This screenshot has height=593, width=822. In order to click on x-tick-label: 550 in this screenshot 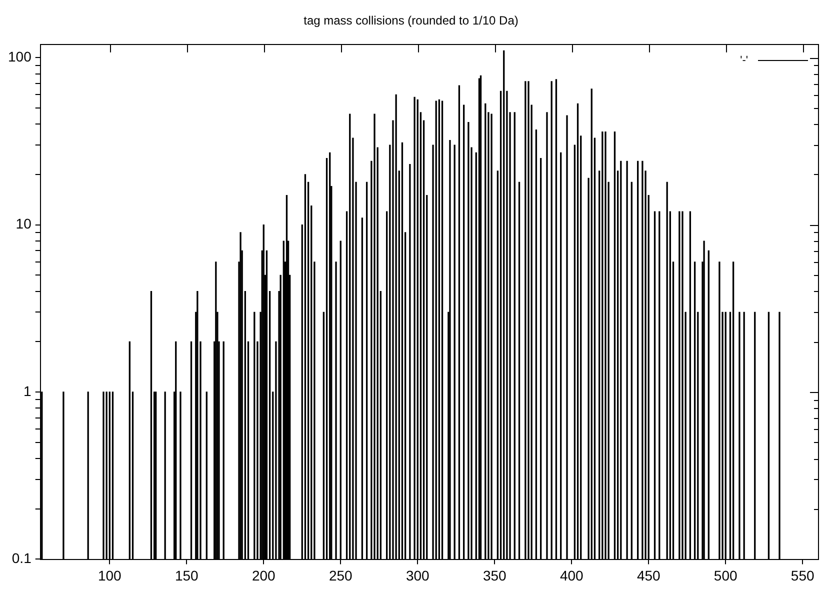, I will do `click(802, 575)`.